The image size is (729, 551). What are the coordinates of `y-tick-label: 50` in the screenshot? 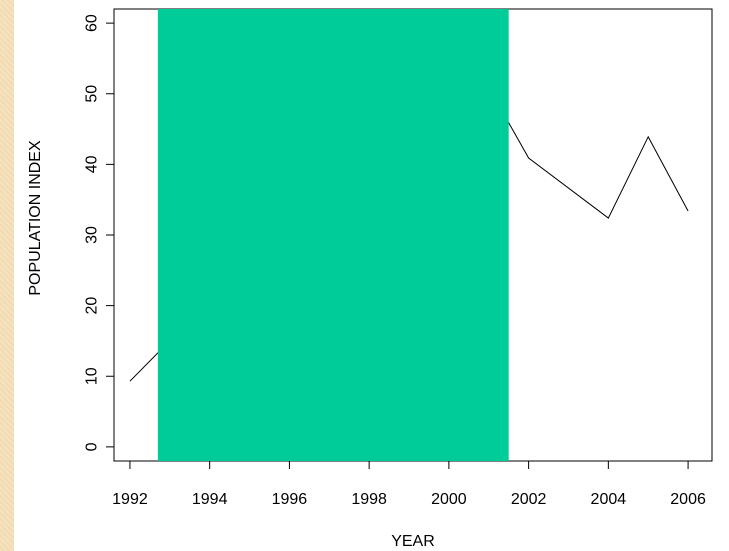 It's located at (92, 94).